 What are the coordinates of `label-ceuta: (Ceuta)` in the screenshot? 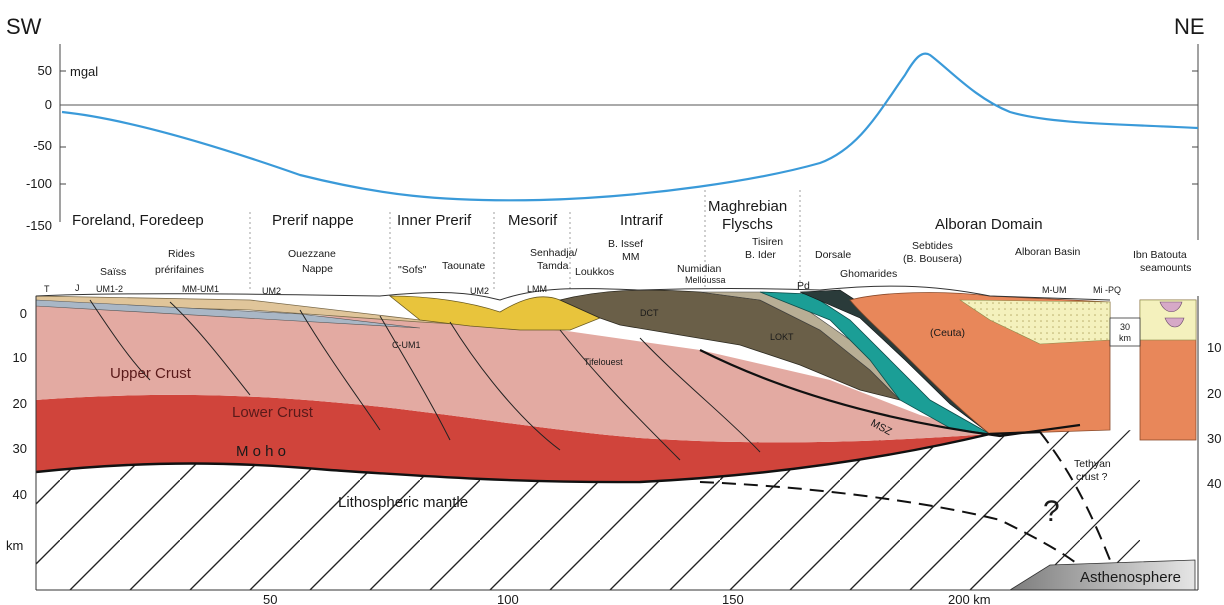 It's located at (947, 333).